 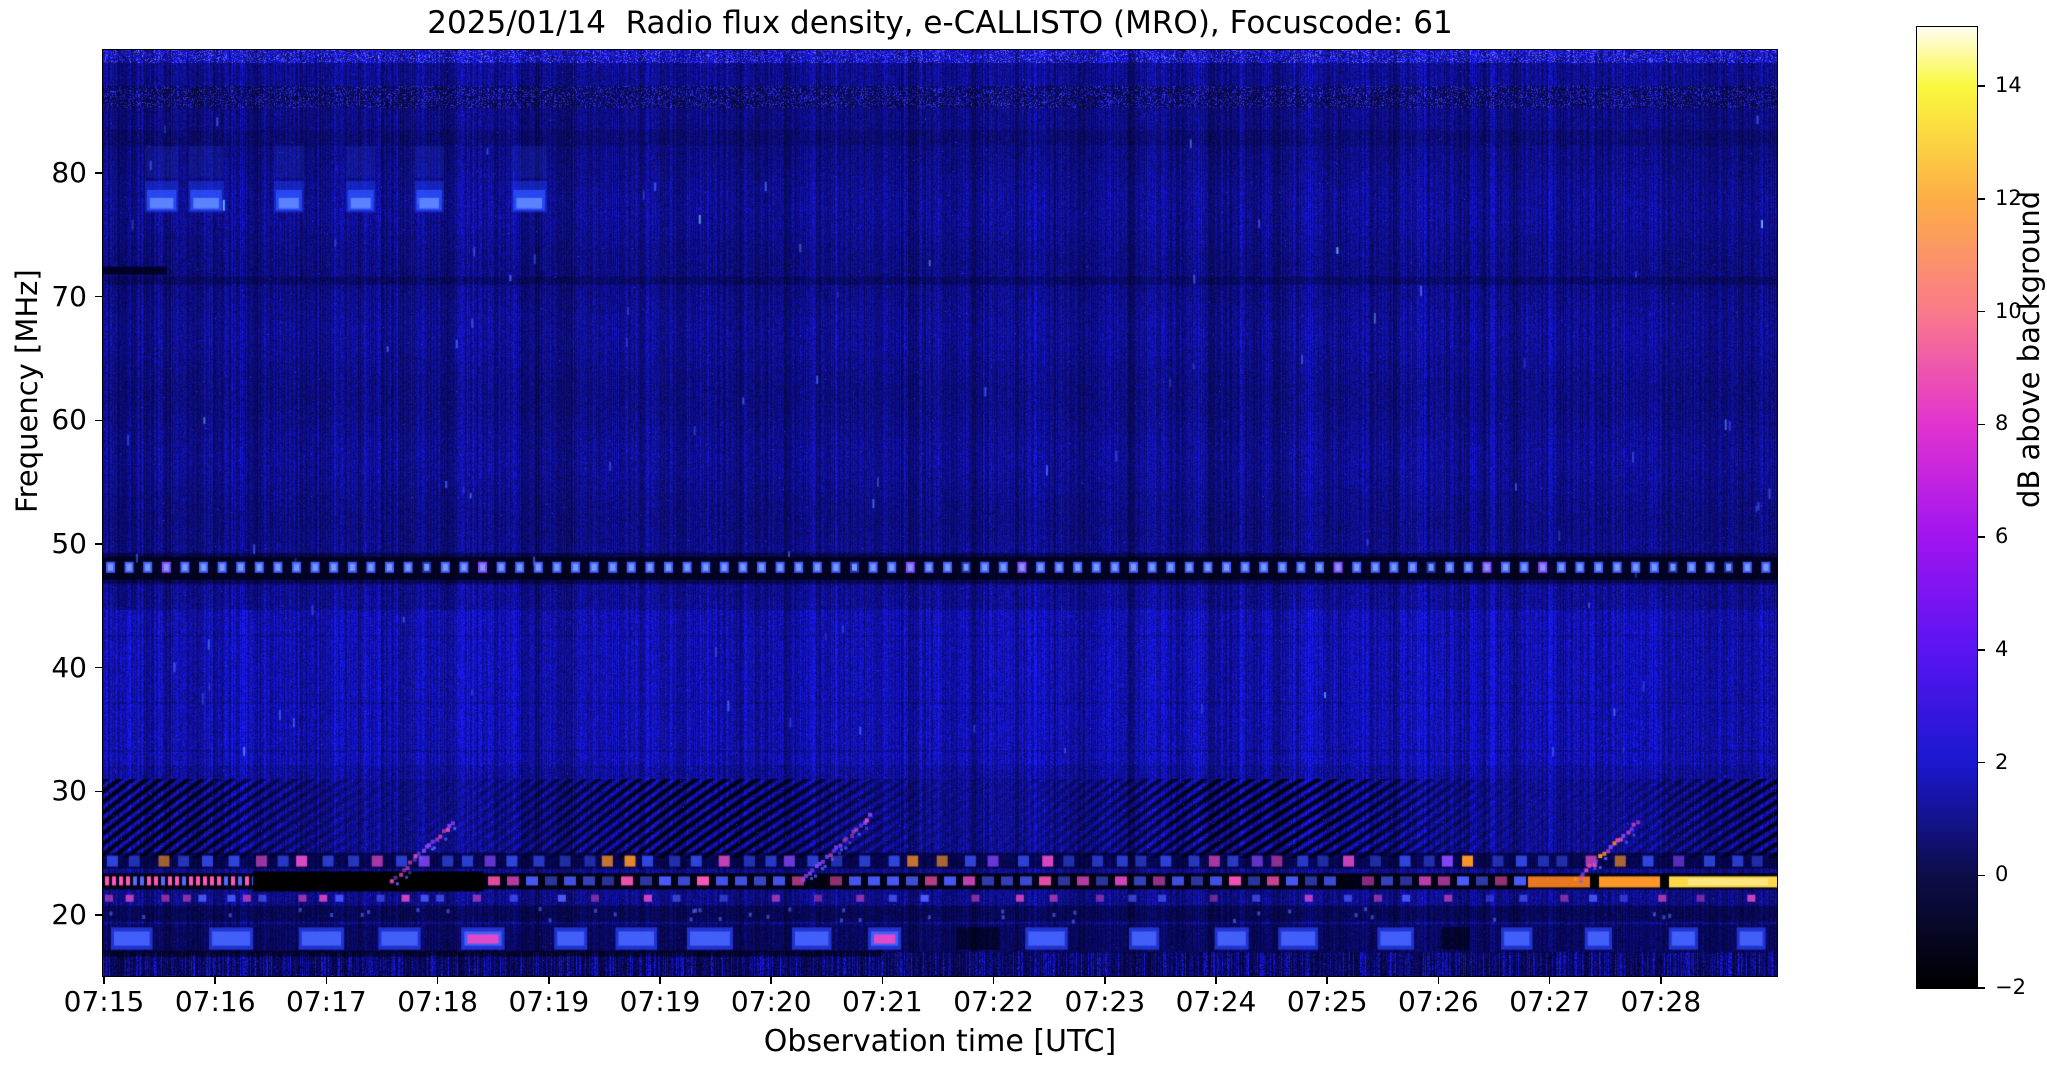 I want to click on y-tick-label: 60, so click(x=69, y=420).